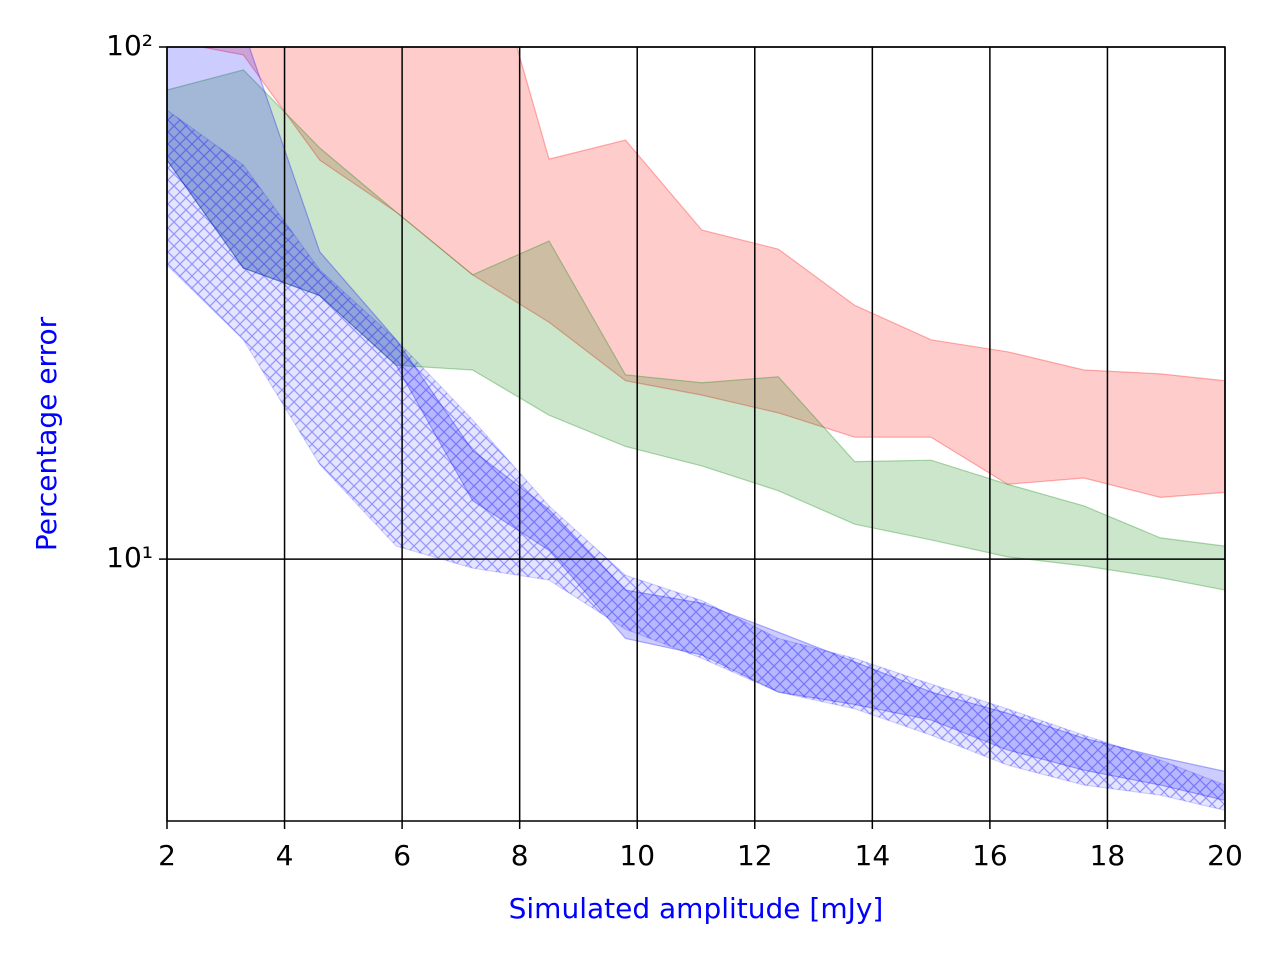  Describe the element at coordinates (46, 433) in the screenshot. I see `y-axis-label: Percentage error` at that location.